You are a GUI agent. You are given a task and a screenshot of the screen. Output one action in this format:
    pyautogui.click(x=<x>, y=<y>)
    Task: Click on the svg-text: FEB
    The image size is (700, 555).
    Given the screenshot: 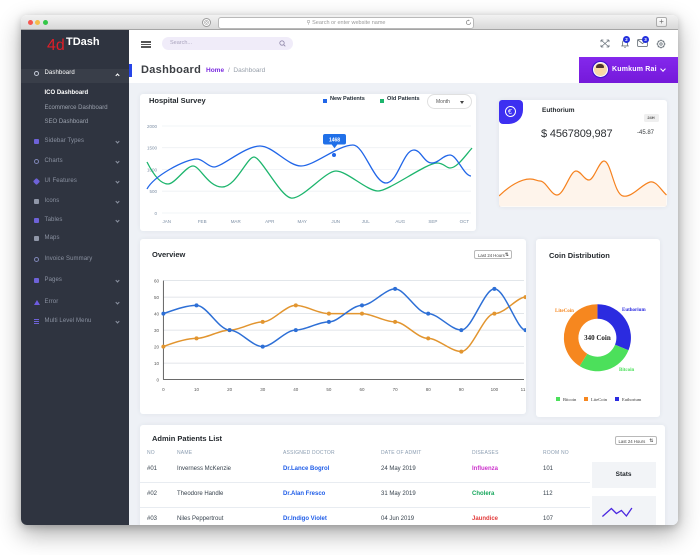 What is the action you would take?
    pyautogui.click(x=202, y=221)
    